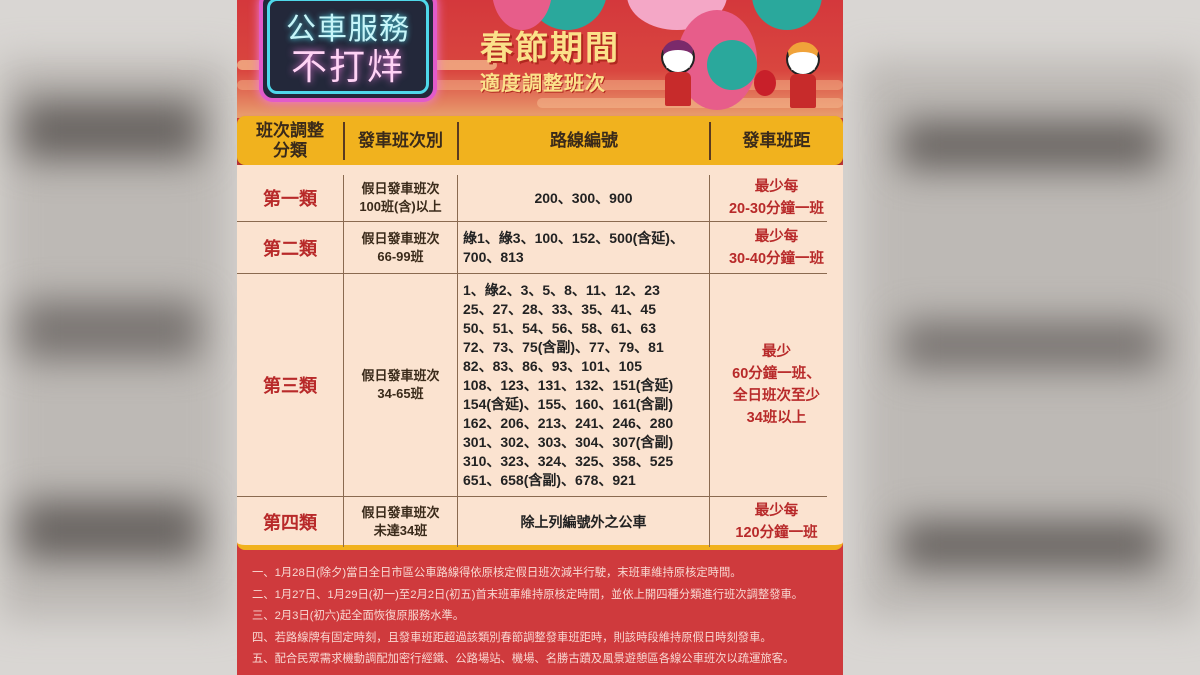 This screenshot has width=1200, height=675. I want to click on girl-illustration, so click(678, 75).